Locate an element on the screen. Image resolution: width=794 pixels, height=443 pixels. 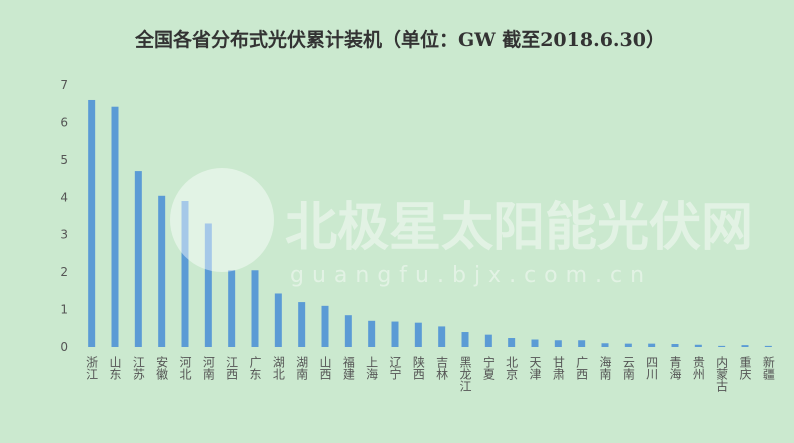
y-tick-label: 3 is located at coordinates (64, 235).